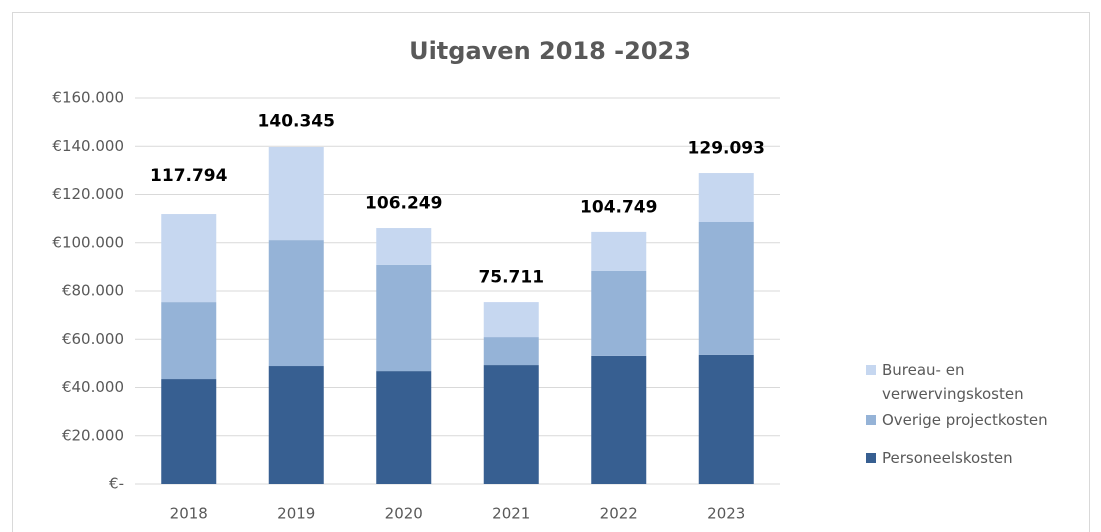  I want to click on y-tick-label: €20.000, so click(93, 435).